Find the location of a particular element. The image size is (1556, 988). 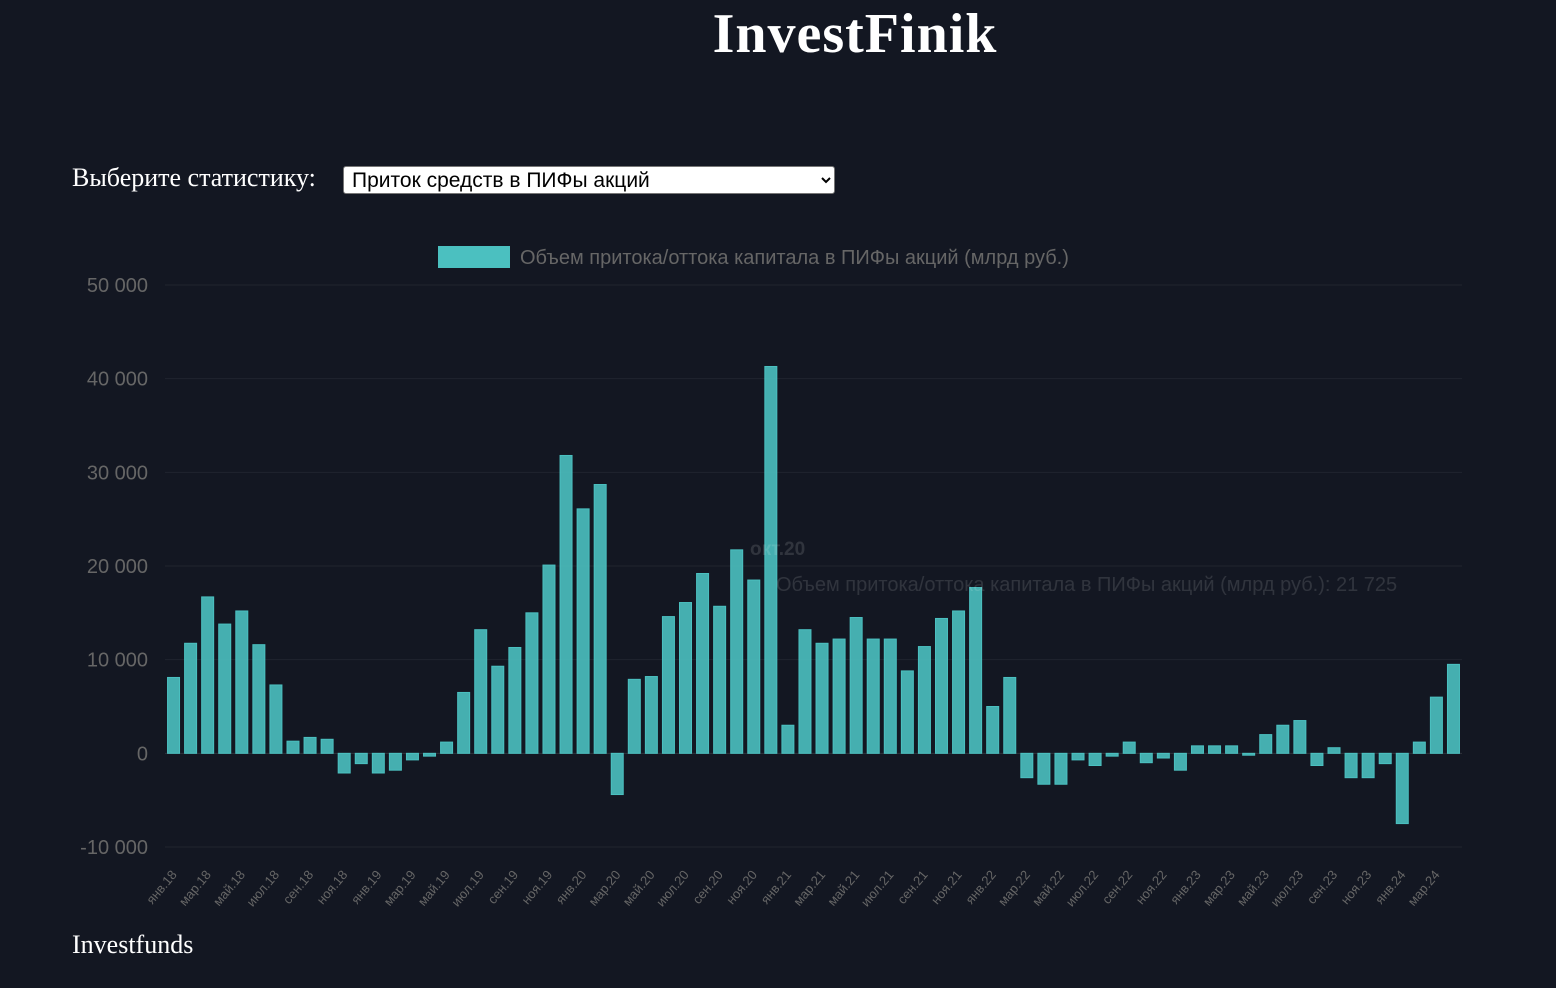

y-tick-label: 20 000 is located at coordinates (117, 567).